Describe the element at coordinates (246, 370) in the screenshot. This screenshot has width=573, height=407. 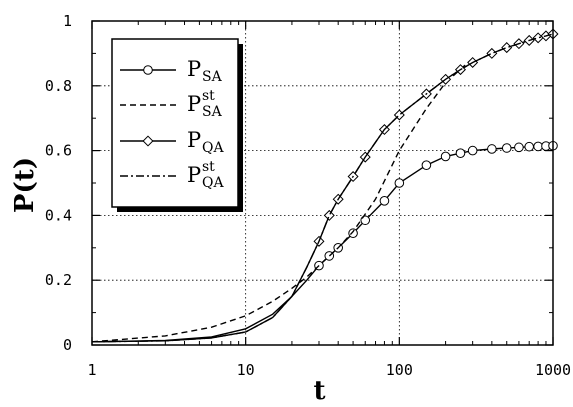
I see `x-tick-label: 10` at that location.